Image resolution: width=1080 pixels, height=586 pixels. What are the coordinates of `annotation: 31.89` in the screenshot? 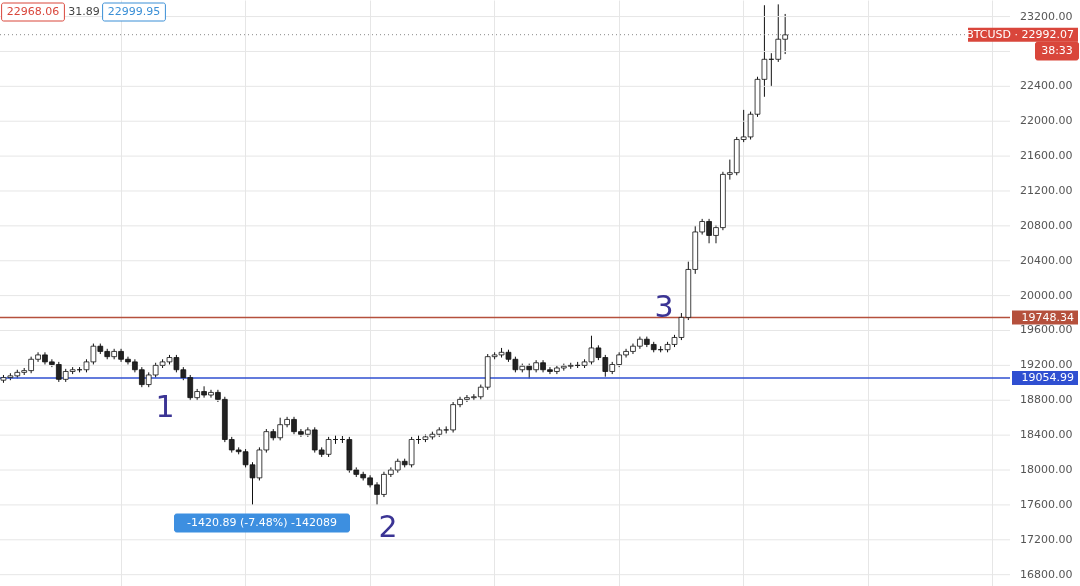 It's located at (84, 11).